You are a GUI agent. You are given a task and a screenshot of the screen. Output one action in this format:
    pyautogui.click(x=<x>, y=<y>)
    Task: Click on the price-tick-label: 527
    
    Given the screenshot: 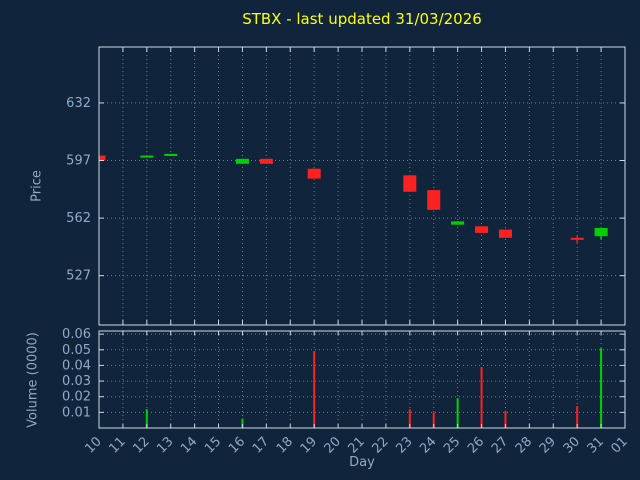 What is the action you would take?
    pyautogui.click(x=78, y=276)
    